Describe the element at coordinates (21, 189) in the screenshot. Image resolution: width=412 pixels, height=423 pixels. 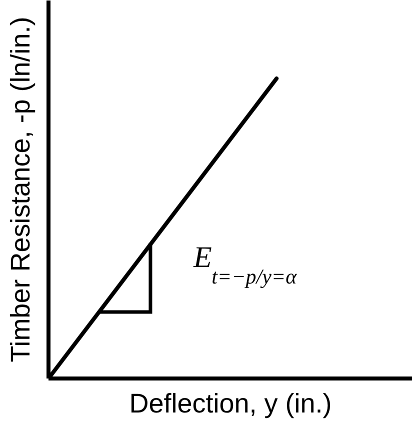
I see `y-axis-title: Timber Resistance, -p (ln/in.)` at that location.